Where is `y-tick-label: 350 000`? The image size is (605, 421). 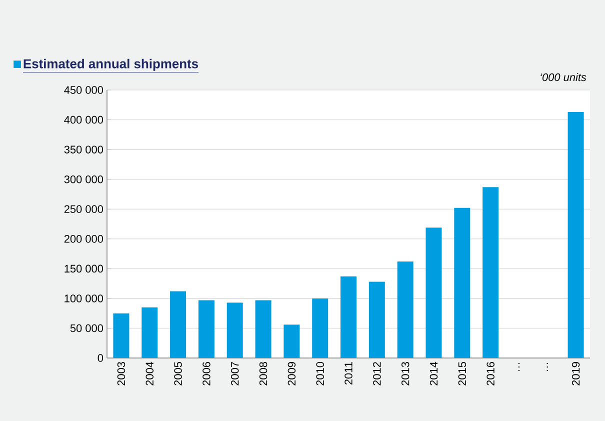
y-tick-label: 350 000 is located at coordinates (84, 150).